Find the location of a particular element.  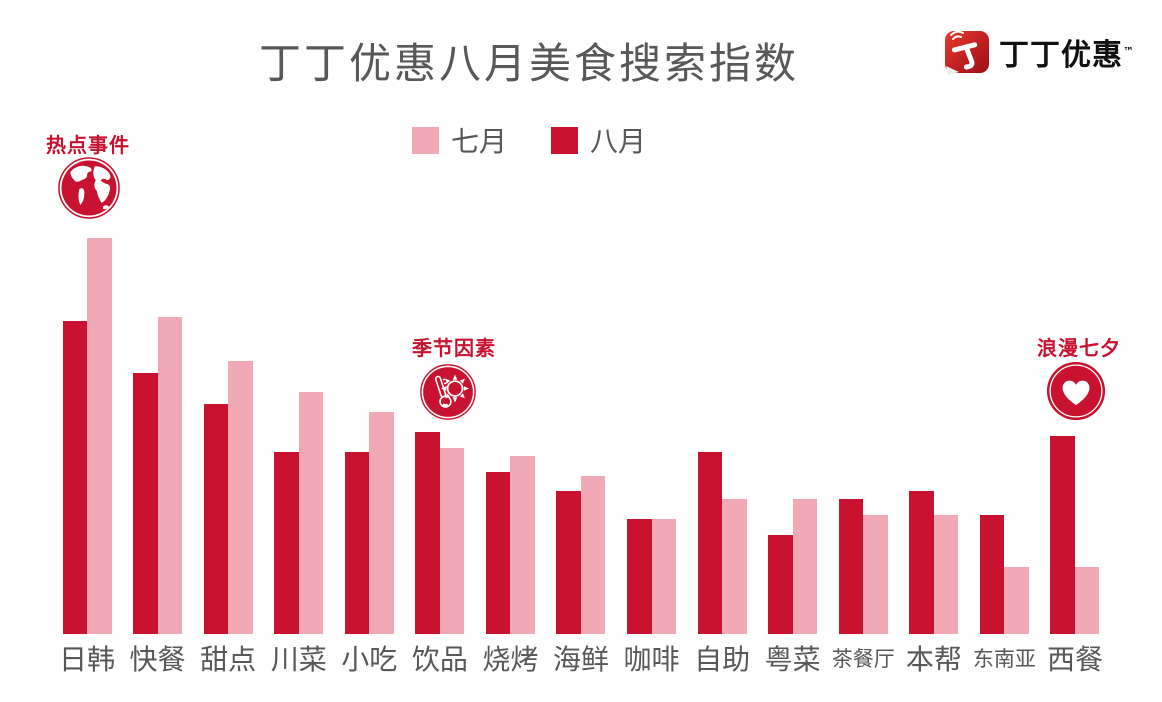

thermometer-sun-icon is located at coordinates (448, 392).